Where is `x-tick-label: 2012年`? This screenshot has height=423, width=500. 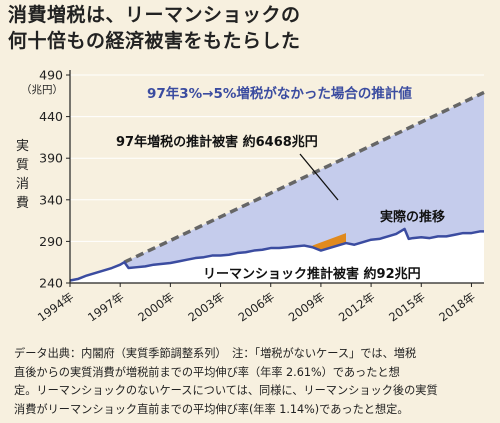 x-tick-label: 2012年 is located at coordinates (356, 307).